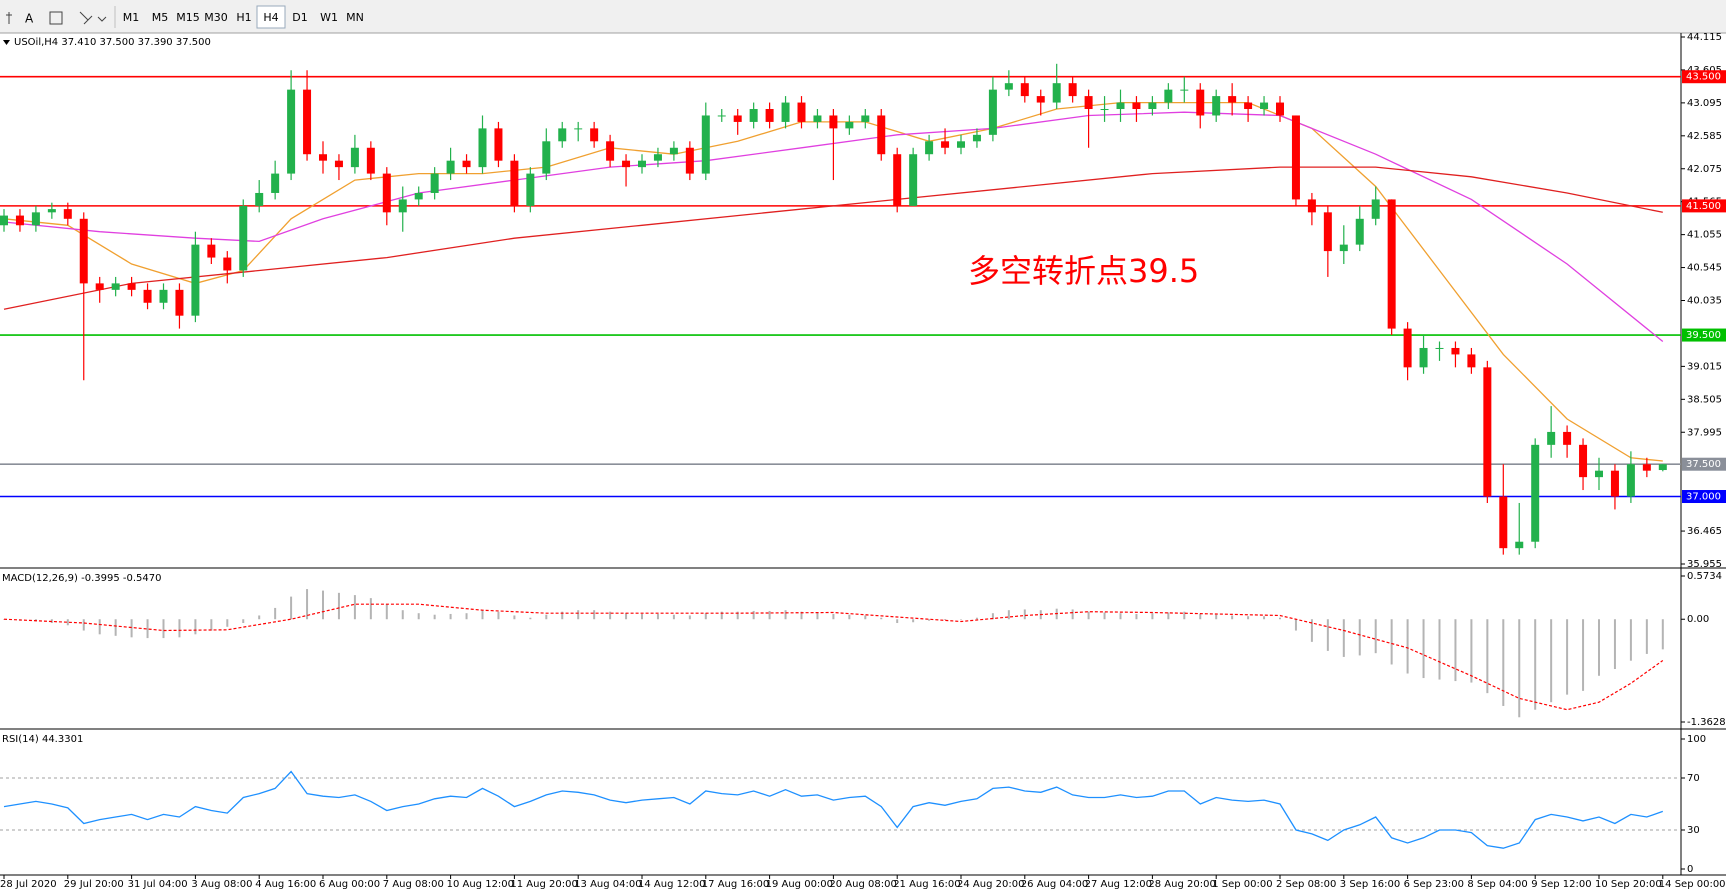  Describe the element at coordinates (413, 884) in the screenshot. I see `x-tick-label: 7 Aug 08:00` at that location.